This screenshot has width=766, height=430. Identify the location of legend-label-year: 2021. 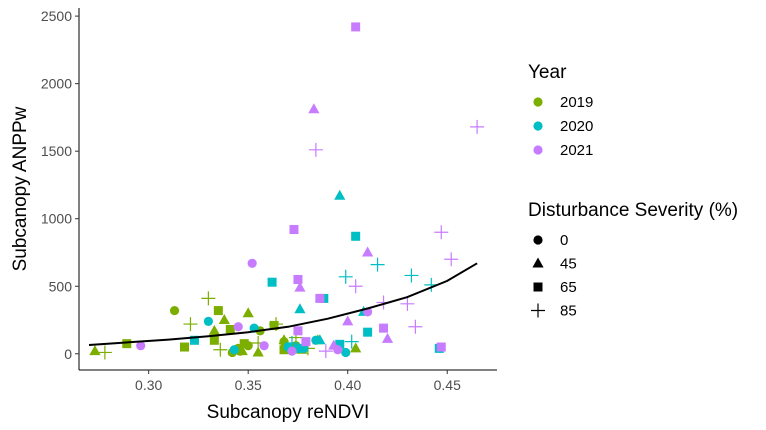
(576, 150).